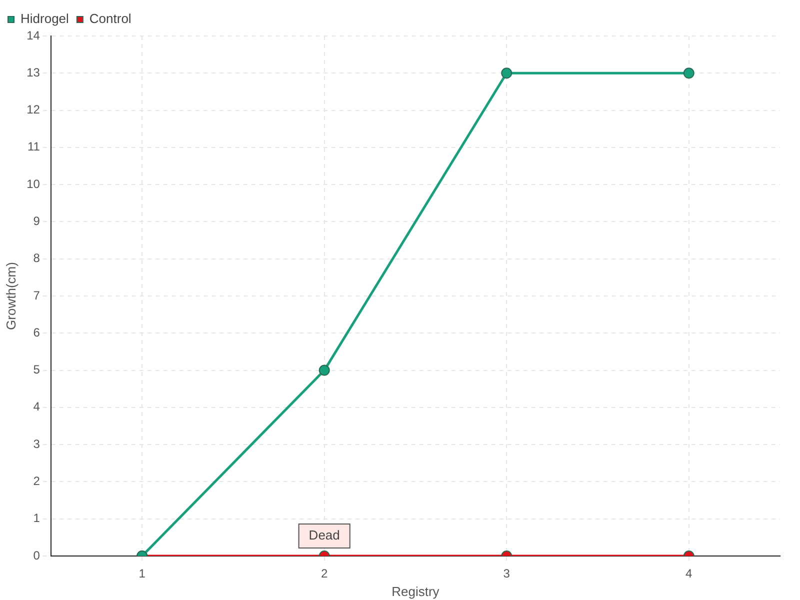 This screenshot has height=600, width=800. I want to click on y-tick-label: 6, so click(36, 332).